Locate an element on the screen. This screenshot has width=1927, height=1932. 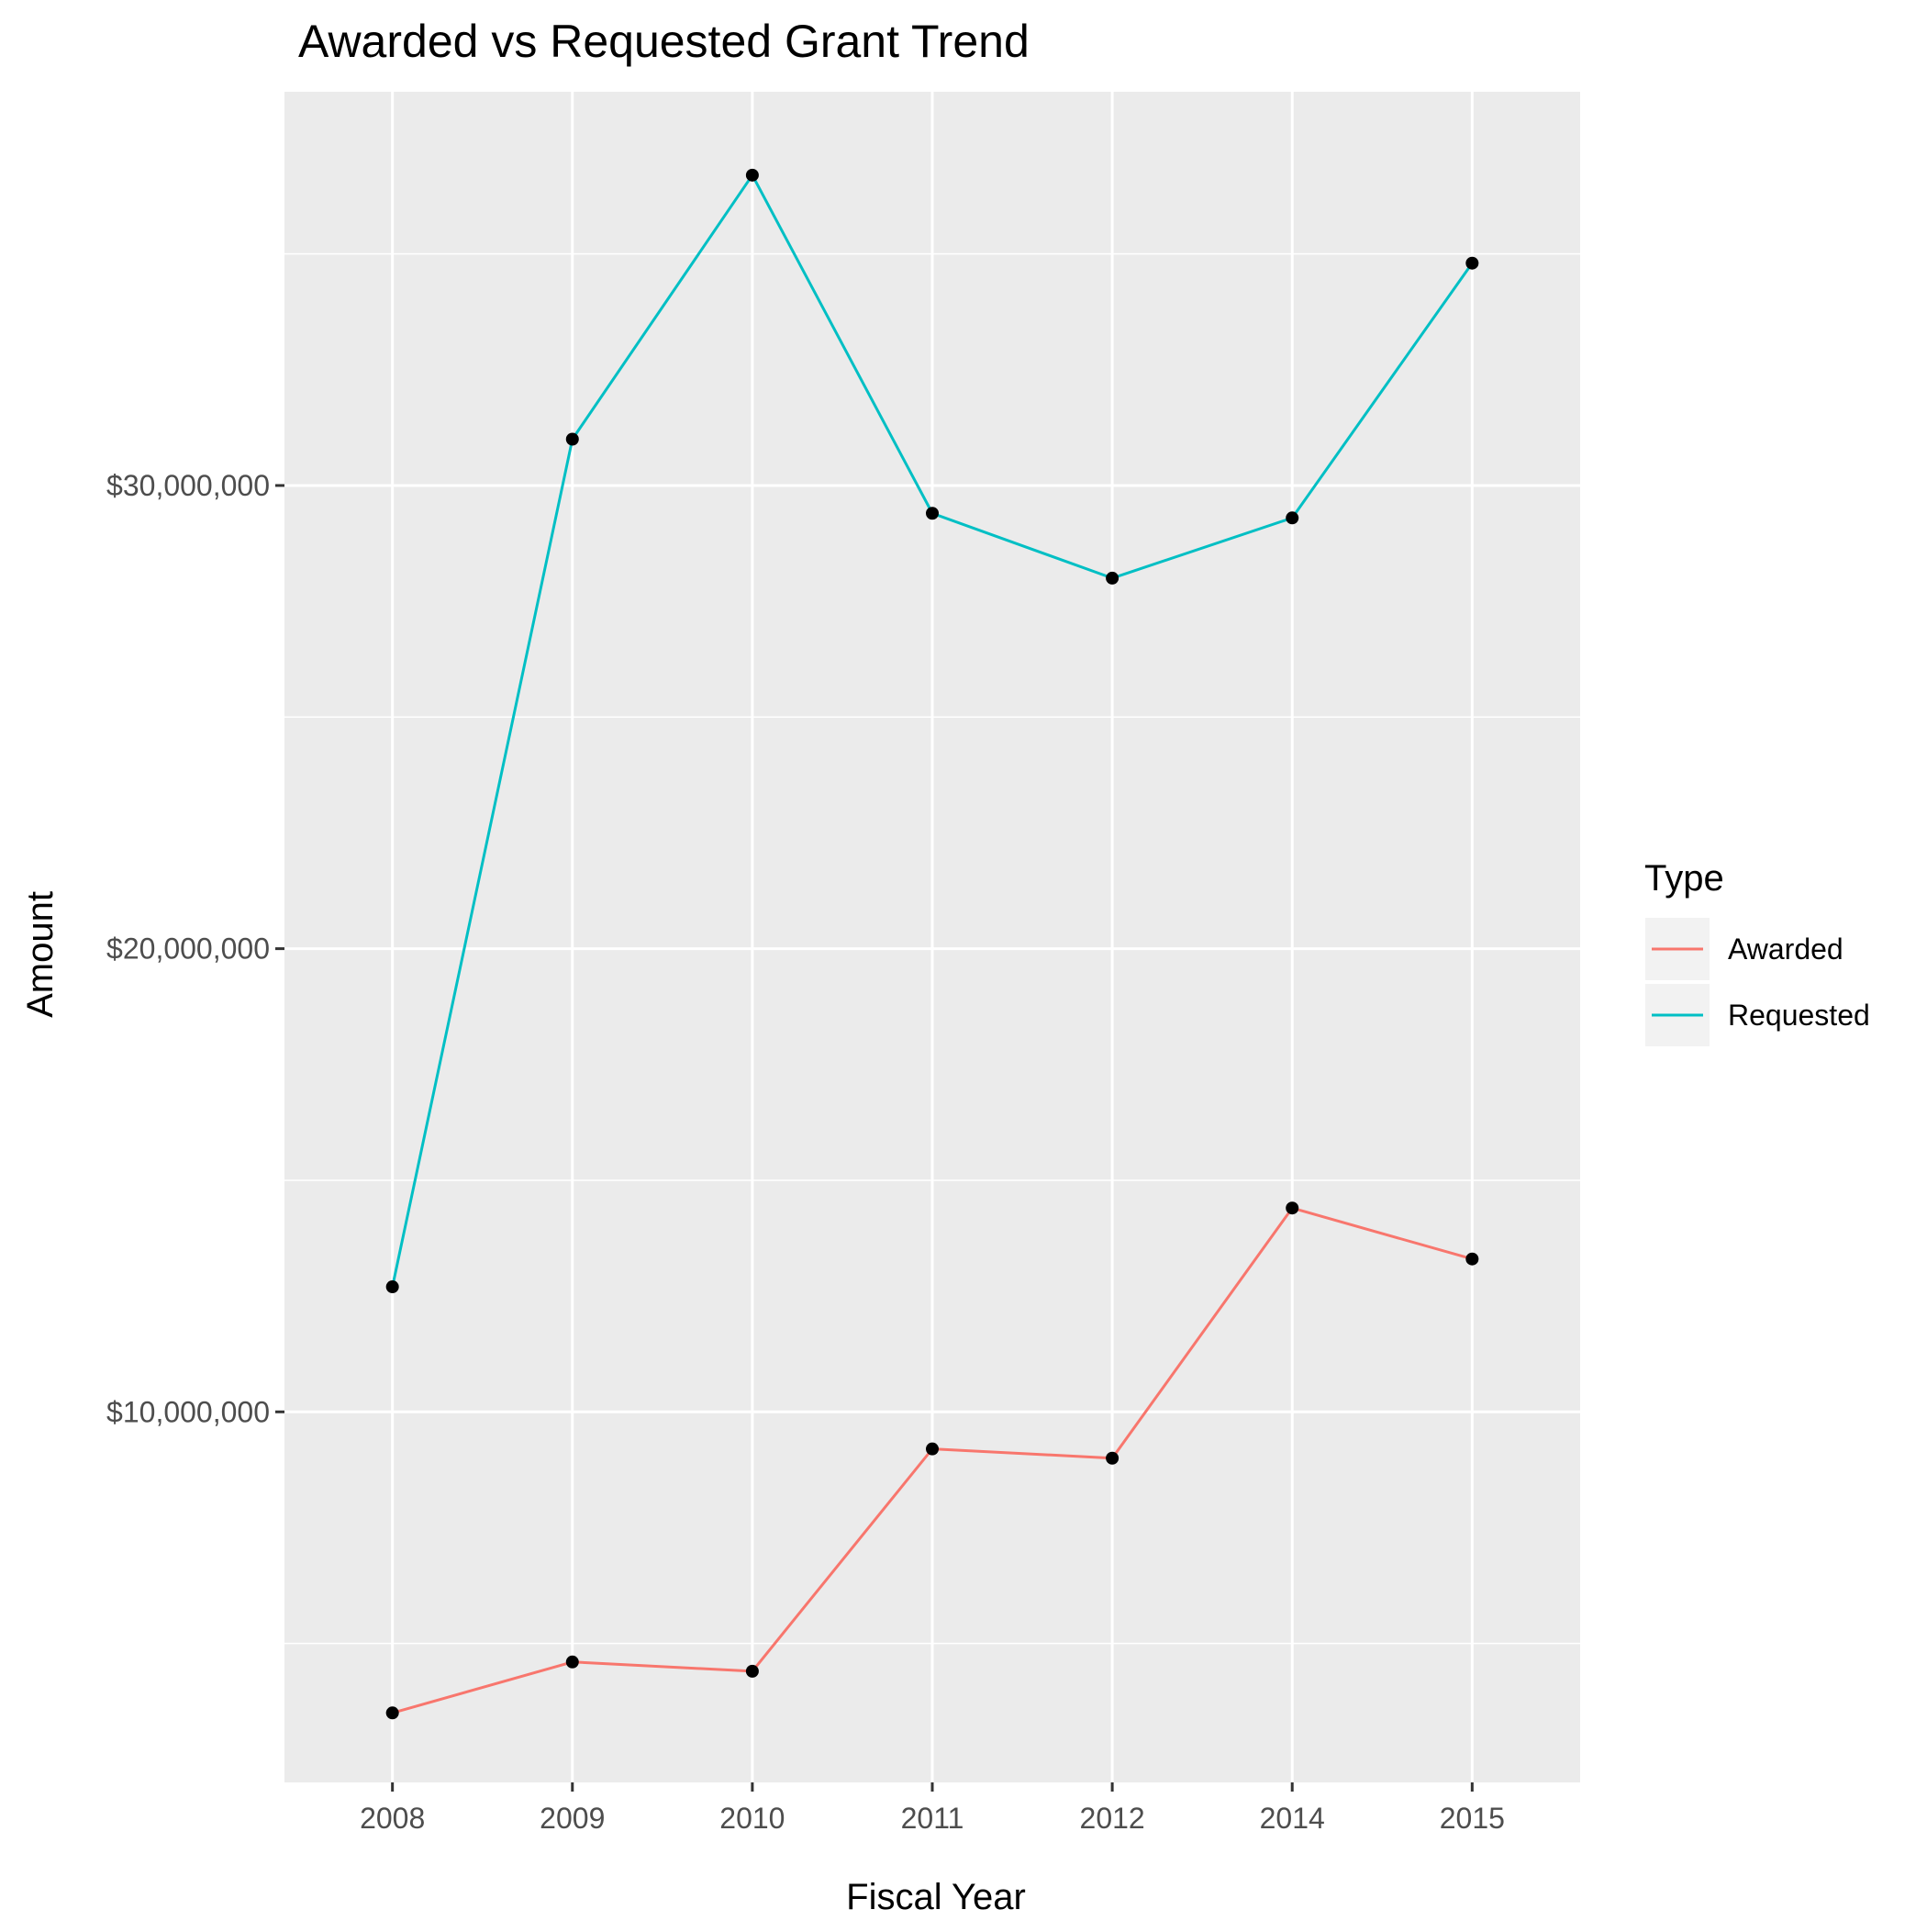
x-axis-title: Fiscal Year is located at coordinates (936, 1897).